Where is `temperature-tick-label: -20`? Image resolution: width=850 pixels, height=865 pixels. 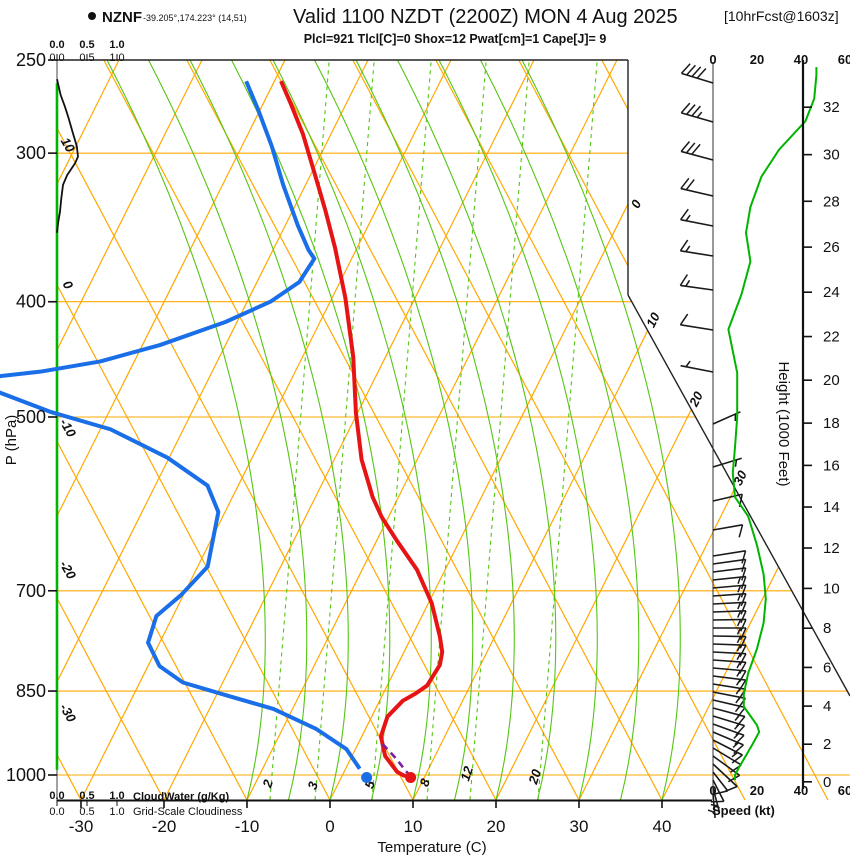
temperature-tick-label: -20 is located at coordinates (164, 826).